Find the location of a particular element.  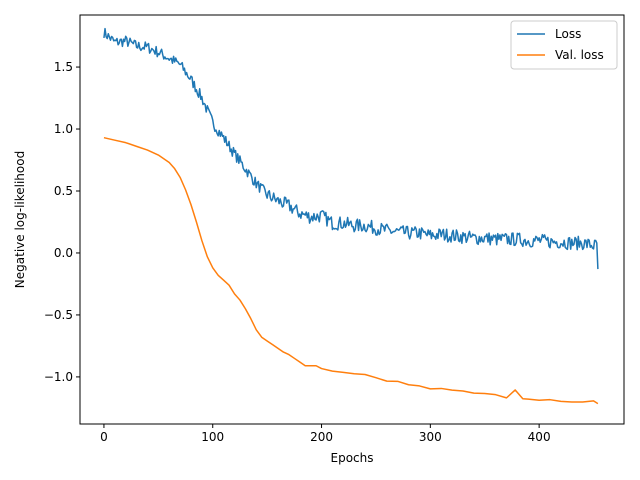

legend-box is located at coordinates (564, 45).